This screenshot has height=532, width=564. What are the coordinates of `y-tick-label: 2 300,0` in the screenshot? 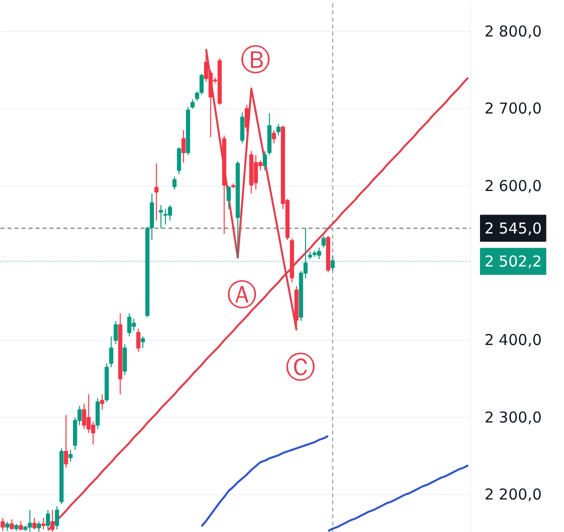 It's located at (513, 417).